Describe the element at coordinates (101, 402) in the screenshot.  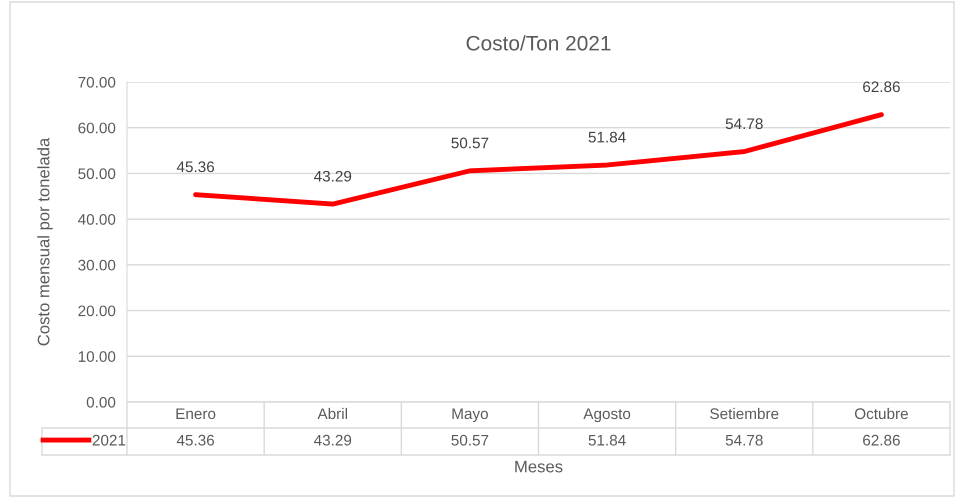
I see `y-tick-label: 0.00` at that location.